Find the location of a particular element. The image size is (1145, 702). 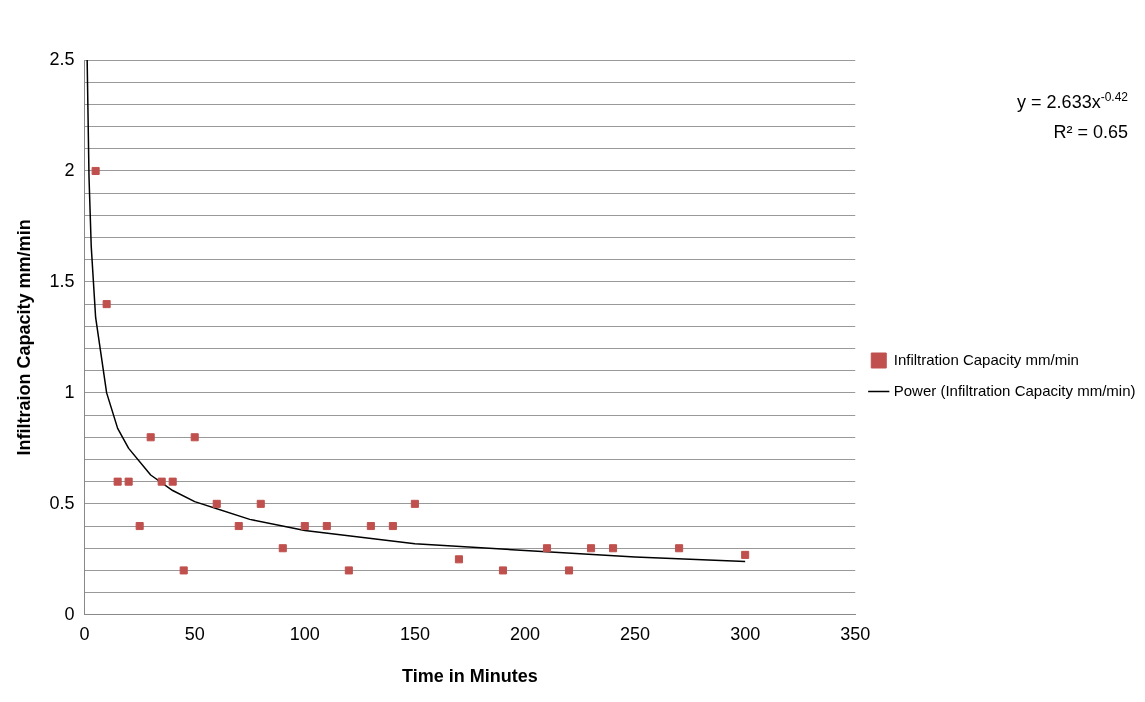

y-axis-title: Infiltraion Capacity mm/min is located at coordinates (23, 337).